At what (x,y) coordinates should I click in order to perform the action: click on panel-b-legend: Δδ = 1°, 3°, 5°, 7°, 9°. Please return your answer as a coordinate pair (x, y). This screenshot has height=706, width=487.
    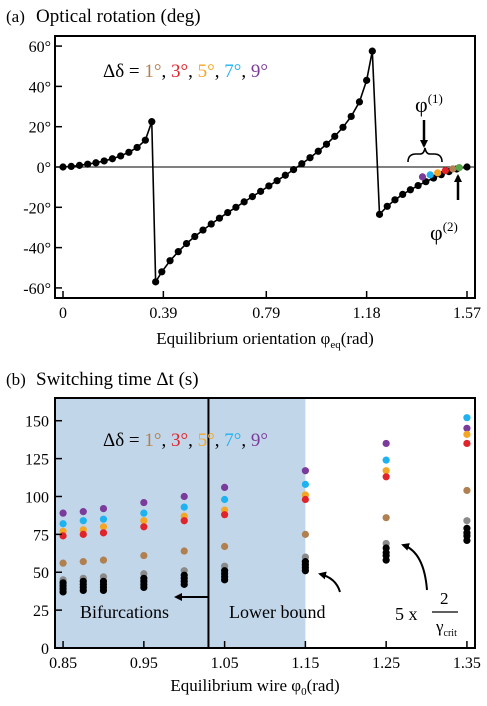
    Looking at the image, I should click on (185, 440).